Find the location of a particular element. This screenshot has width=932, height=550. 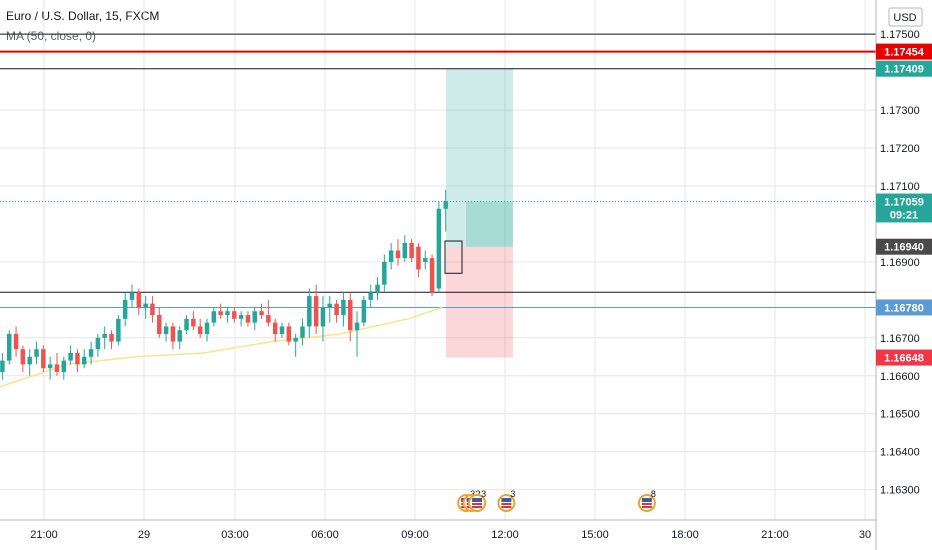

price-label: 1.17059 is located at coordinates (904, 201).